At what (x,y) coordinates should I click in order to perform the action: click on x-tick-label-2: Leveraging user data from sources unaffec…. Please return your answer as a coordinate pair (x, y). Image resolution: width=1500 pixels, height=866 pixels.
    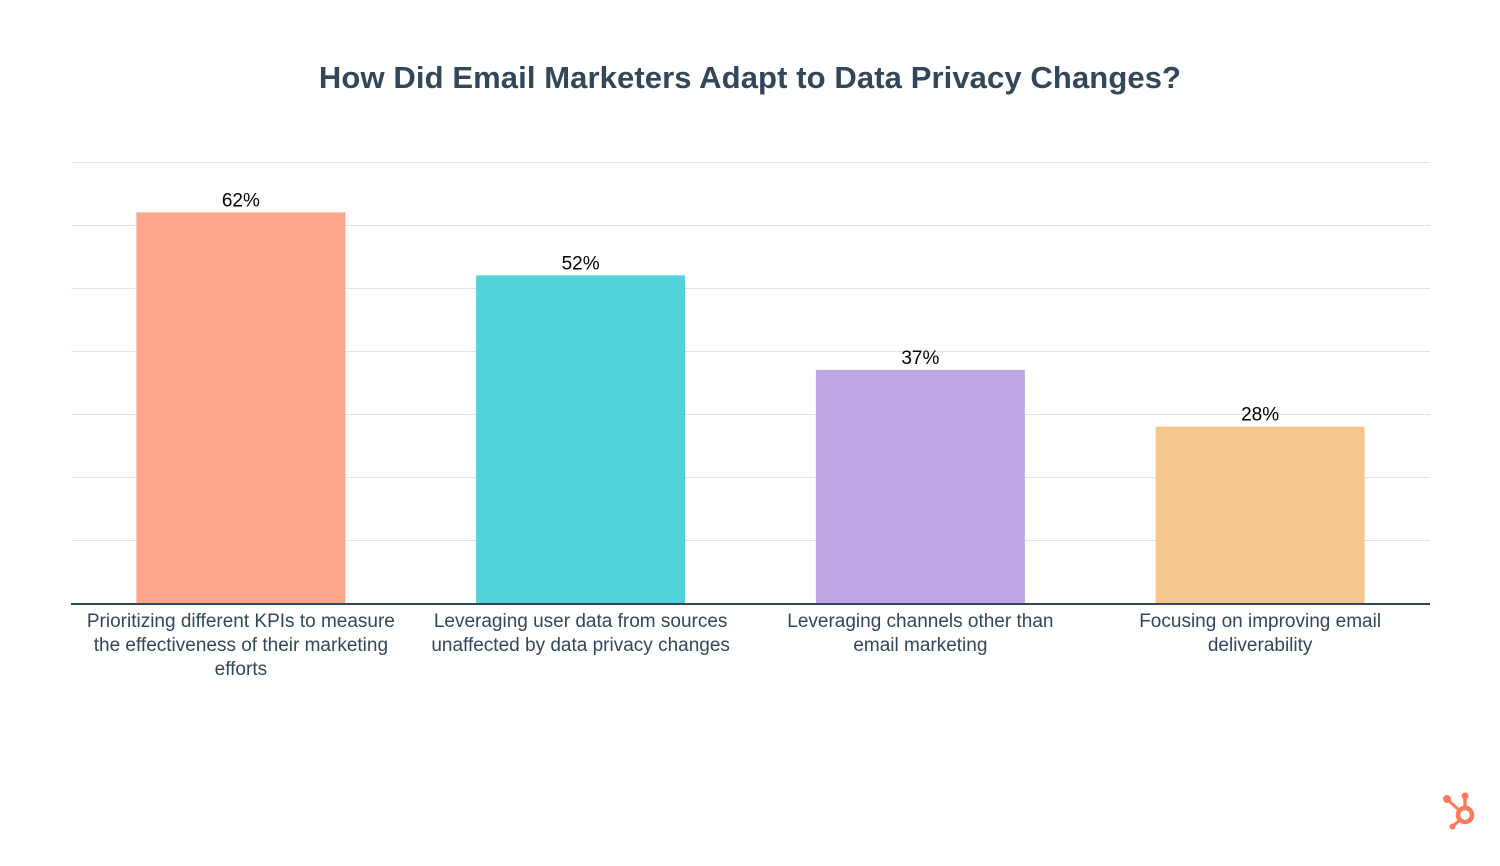
    Looking at the image, I should click on (580, 633).